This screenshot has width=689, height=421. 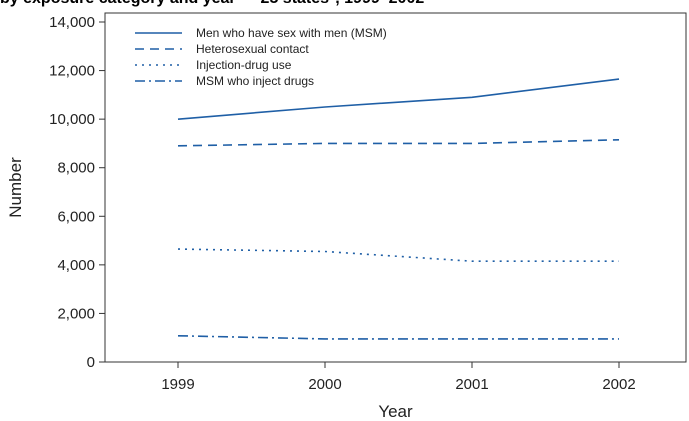 What do you see at coordinates (471, 384) in the screenshot?
I see `x-tick-label: 2001` at bounding box center [471, 384].